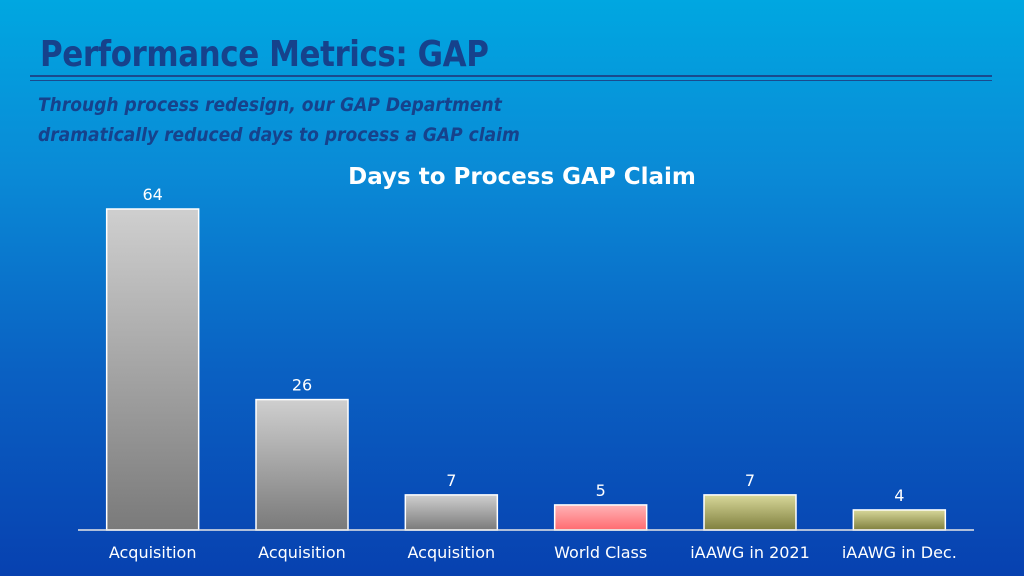 Image resolution: width=1024 pixels, height=576 pixels. Describe the element at coordinates (522, 177) in the screenshot. I see `chart-title: Days to Process GAP Claim` at that location.